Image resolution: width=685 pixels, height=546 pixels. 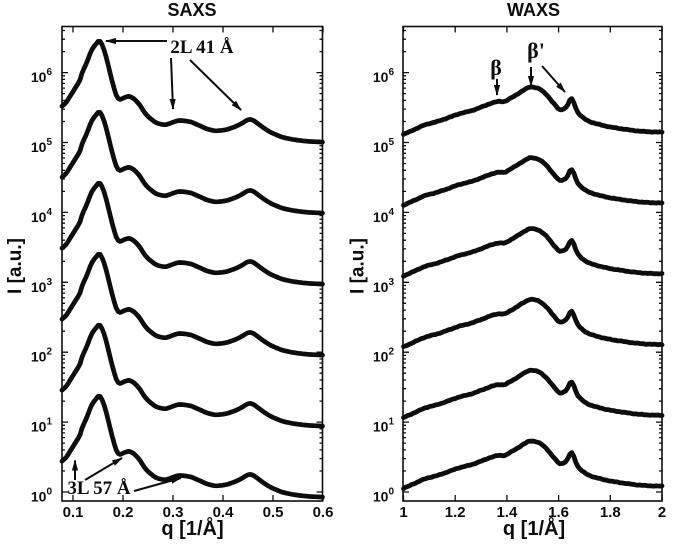 I want to click on svg-text: 0.4, so click(x=224, y=512).